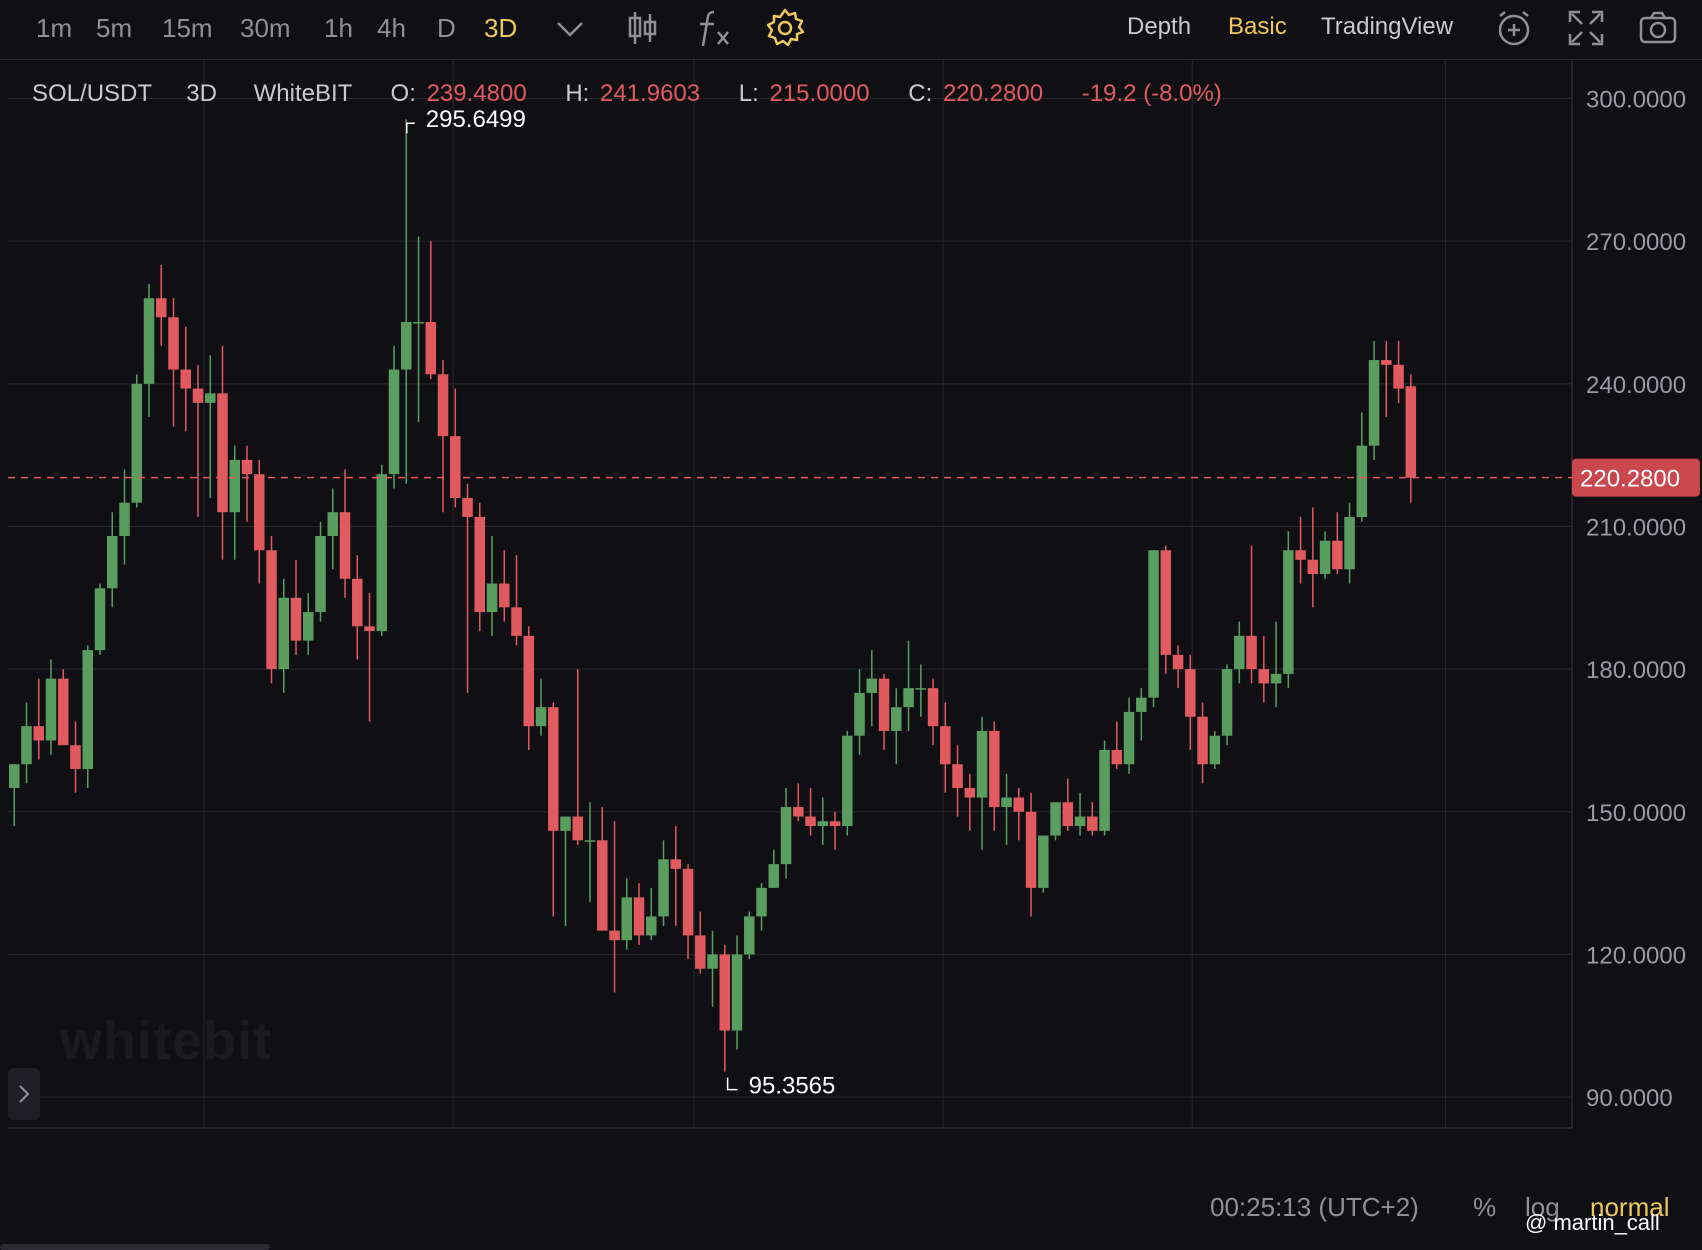 The image size is (1702, 1250). Describe the element at coordinates (792, 1086) in the screenshot. I see `min-price-label: 95.3565` at that location.